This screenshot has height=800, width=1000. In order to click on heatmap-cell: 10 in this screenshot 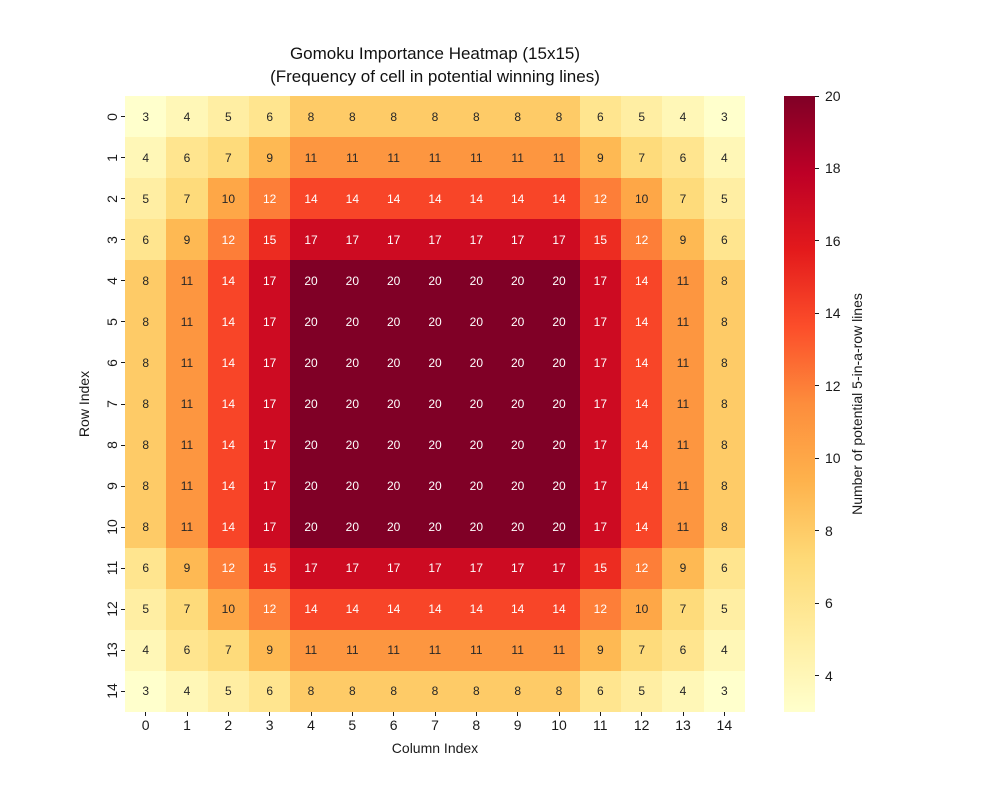, I will do `click(228, 609)`.